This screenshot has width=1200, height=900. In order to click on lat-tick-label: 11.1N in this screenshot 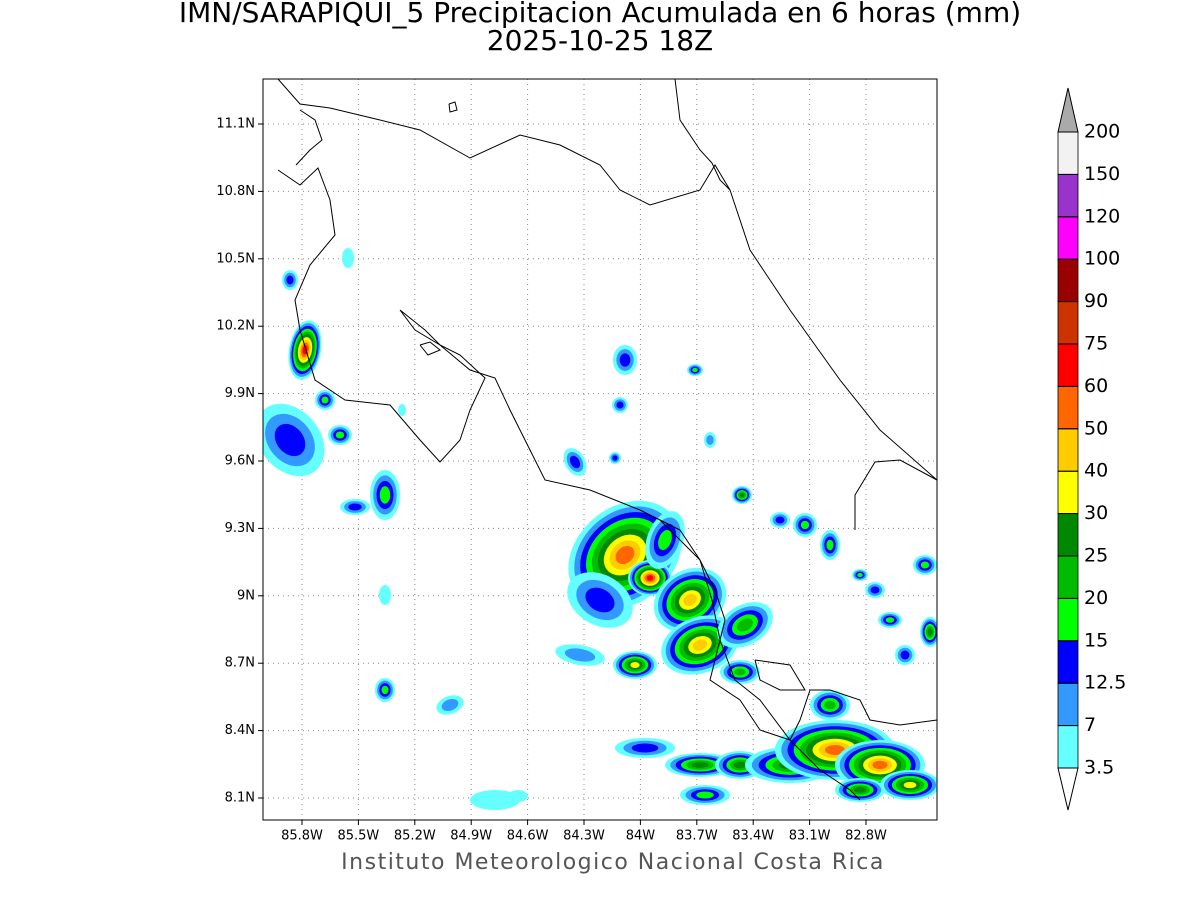, I will do `click(235, 124)`.